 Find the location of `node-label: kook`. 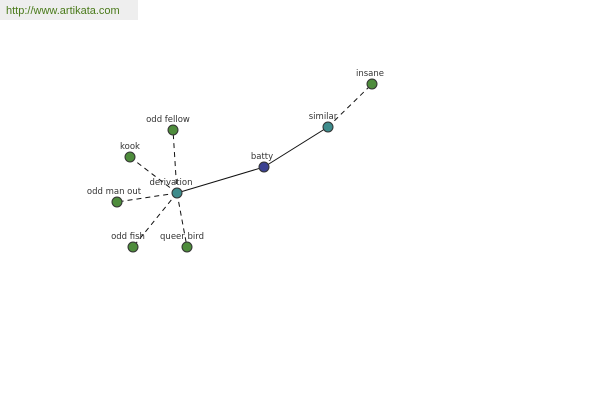

node-label: kook is located at coordinates (130, 147).